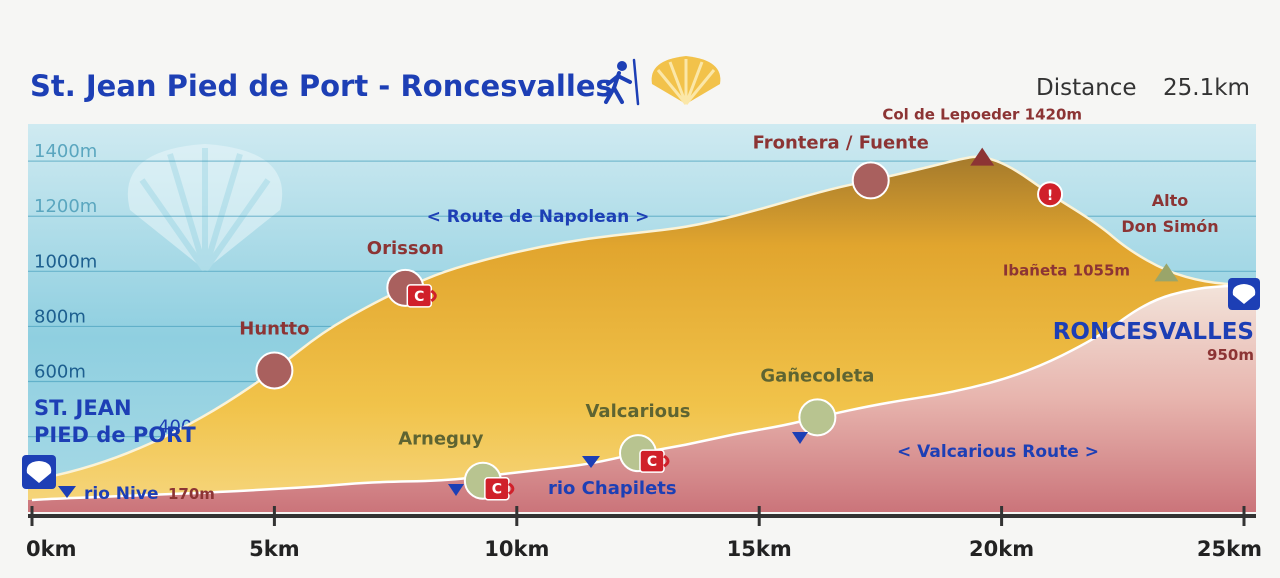 The width and height of the screenshot is (1280, 578). I want to click on hiker-icon, so click(622, 82).